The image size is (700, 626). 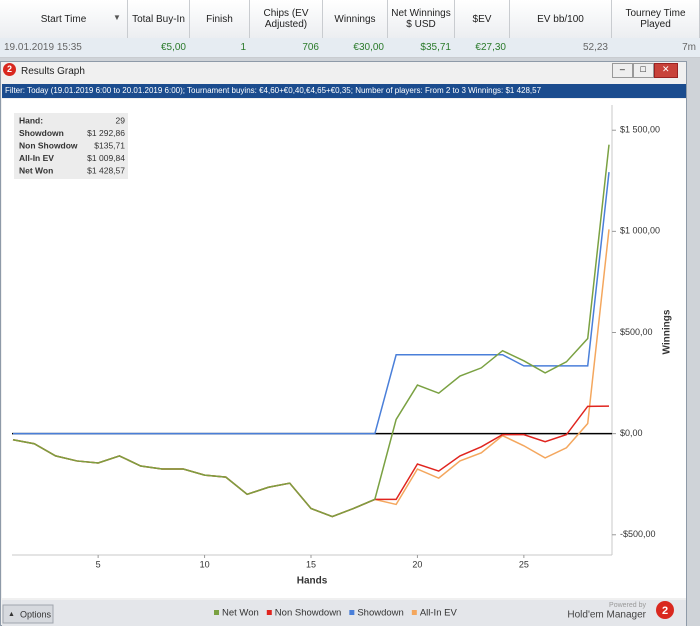 I want to click on brand-logo, so click(x=665, y=610).